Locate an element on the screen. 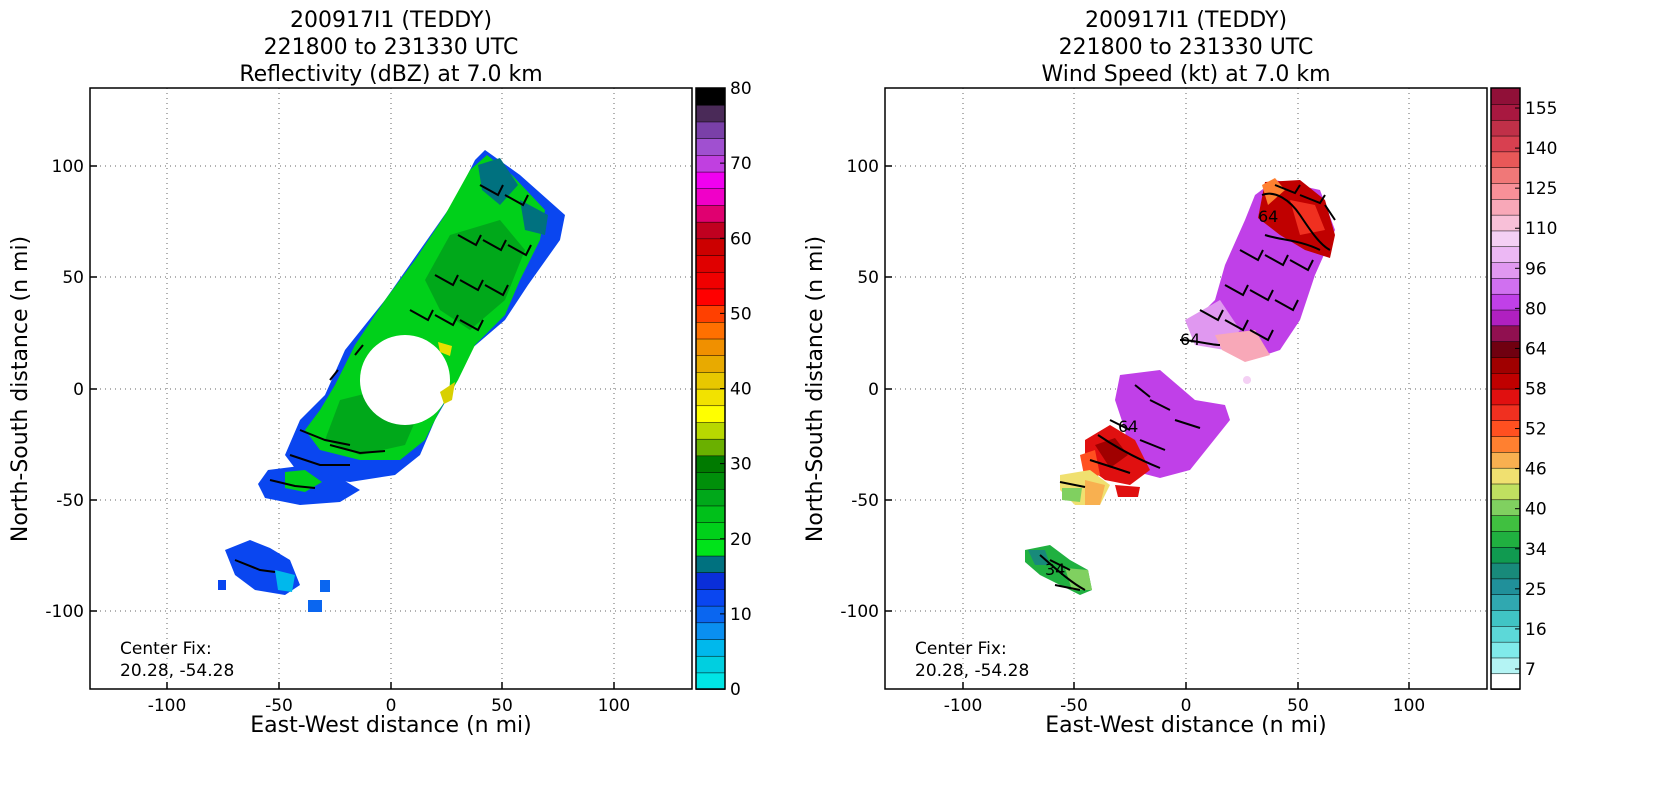  wind-field is located at coordinates (1180, 386).